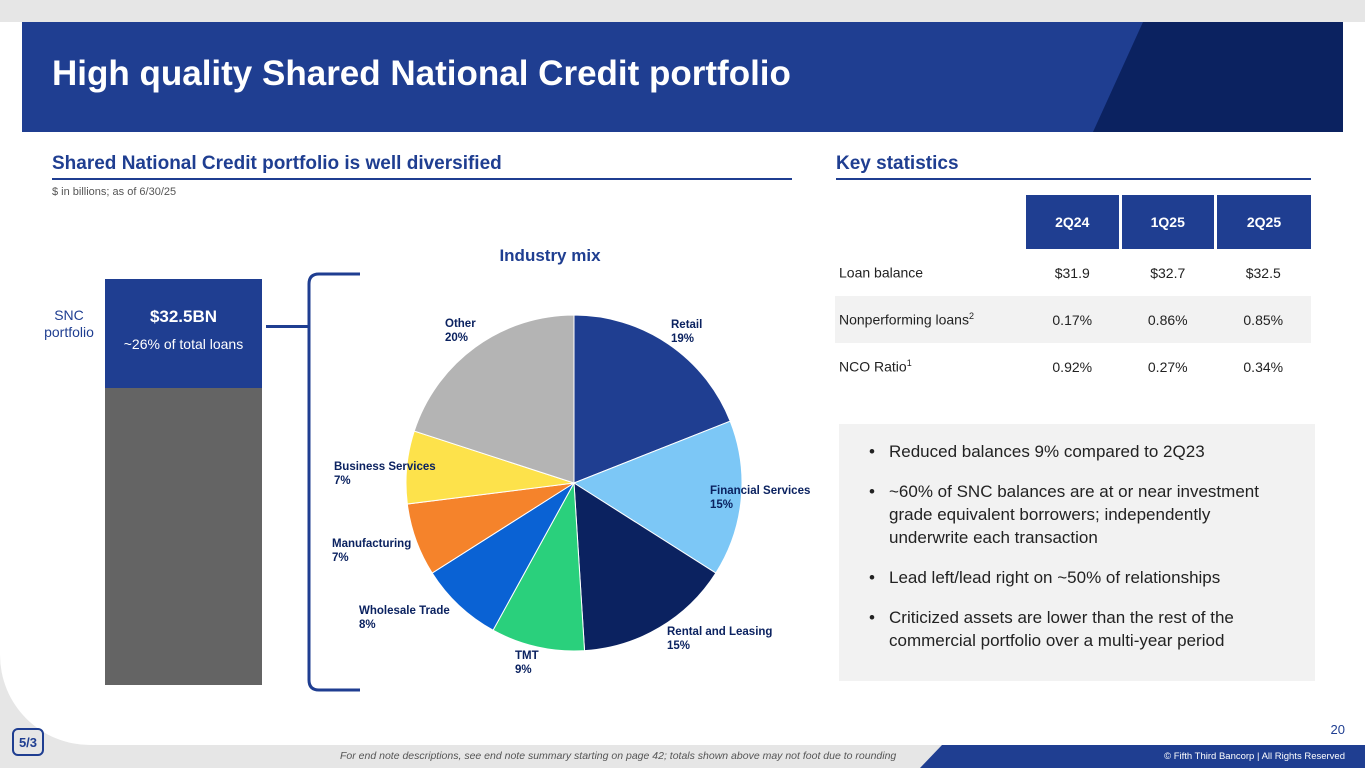  I want to click on slice-label: Retail, so click(686, 325).